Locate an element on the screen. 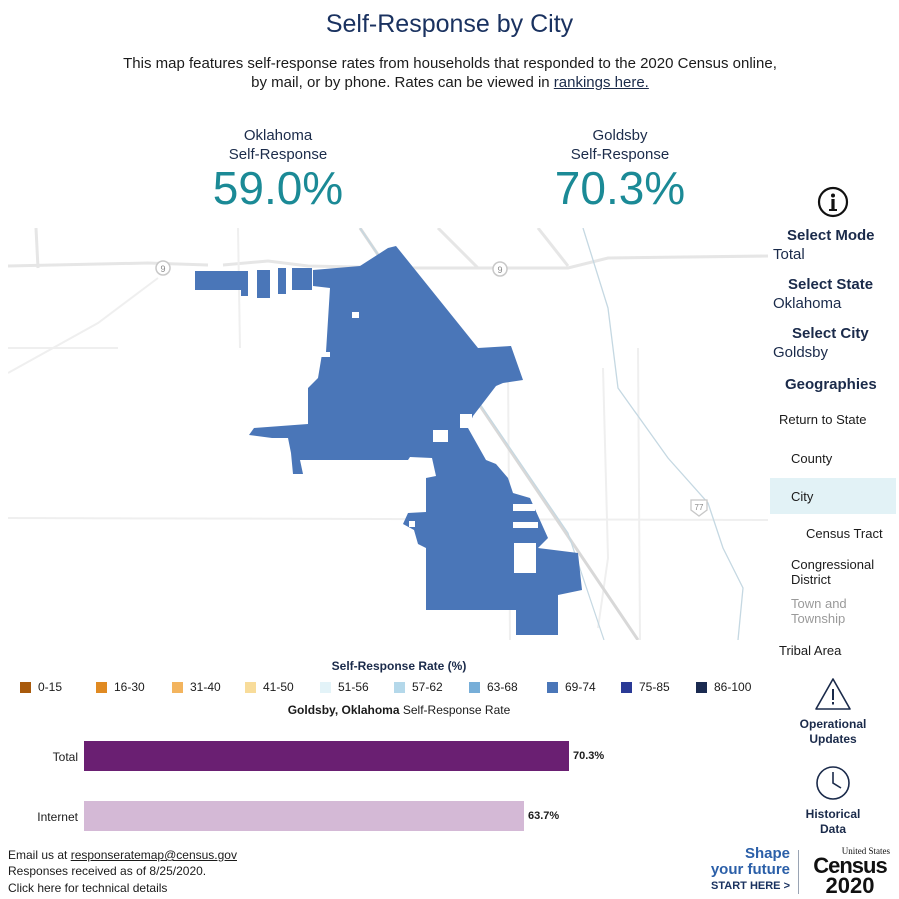 Image resolution: width=899 pixels, height=899 pixels. legend-item-57-62: 57-62 is located at coordinates (418, 687).